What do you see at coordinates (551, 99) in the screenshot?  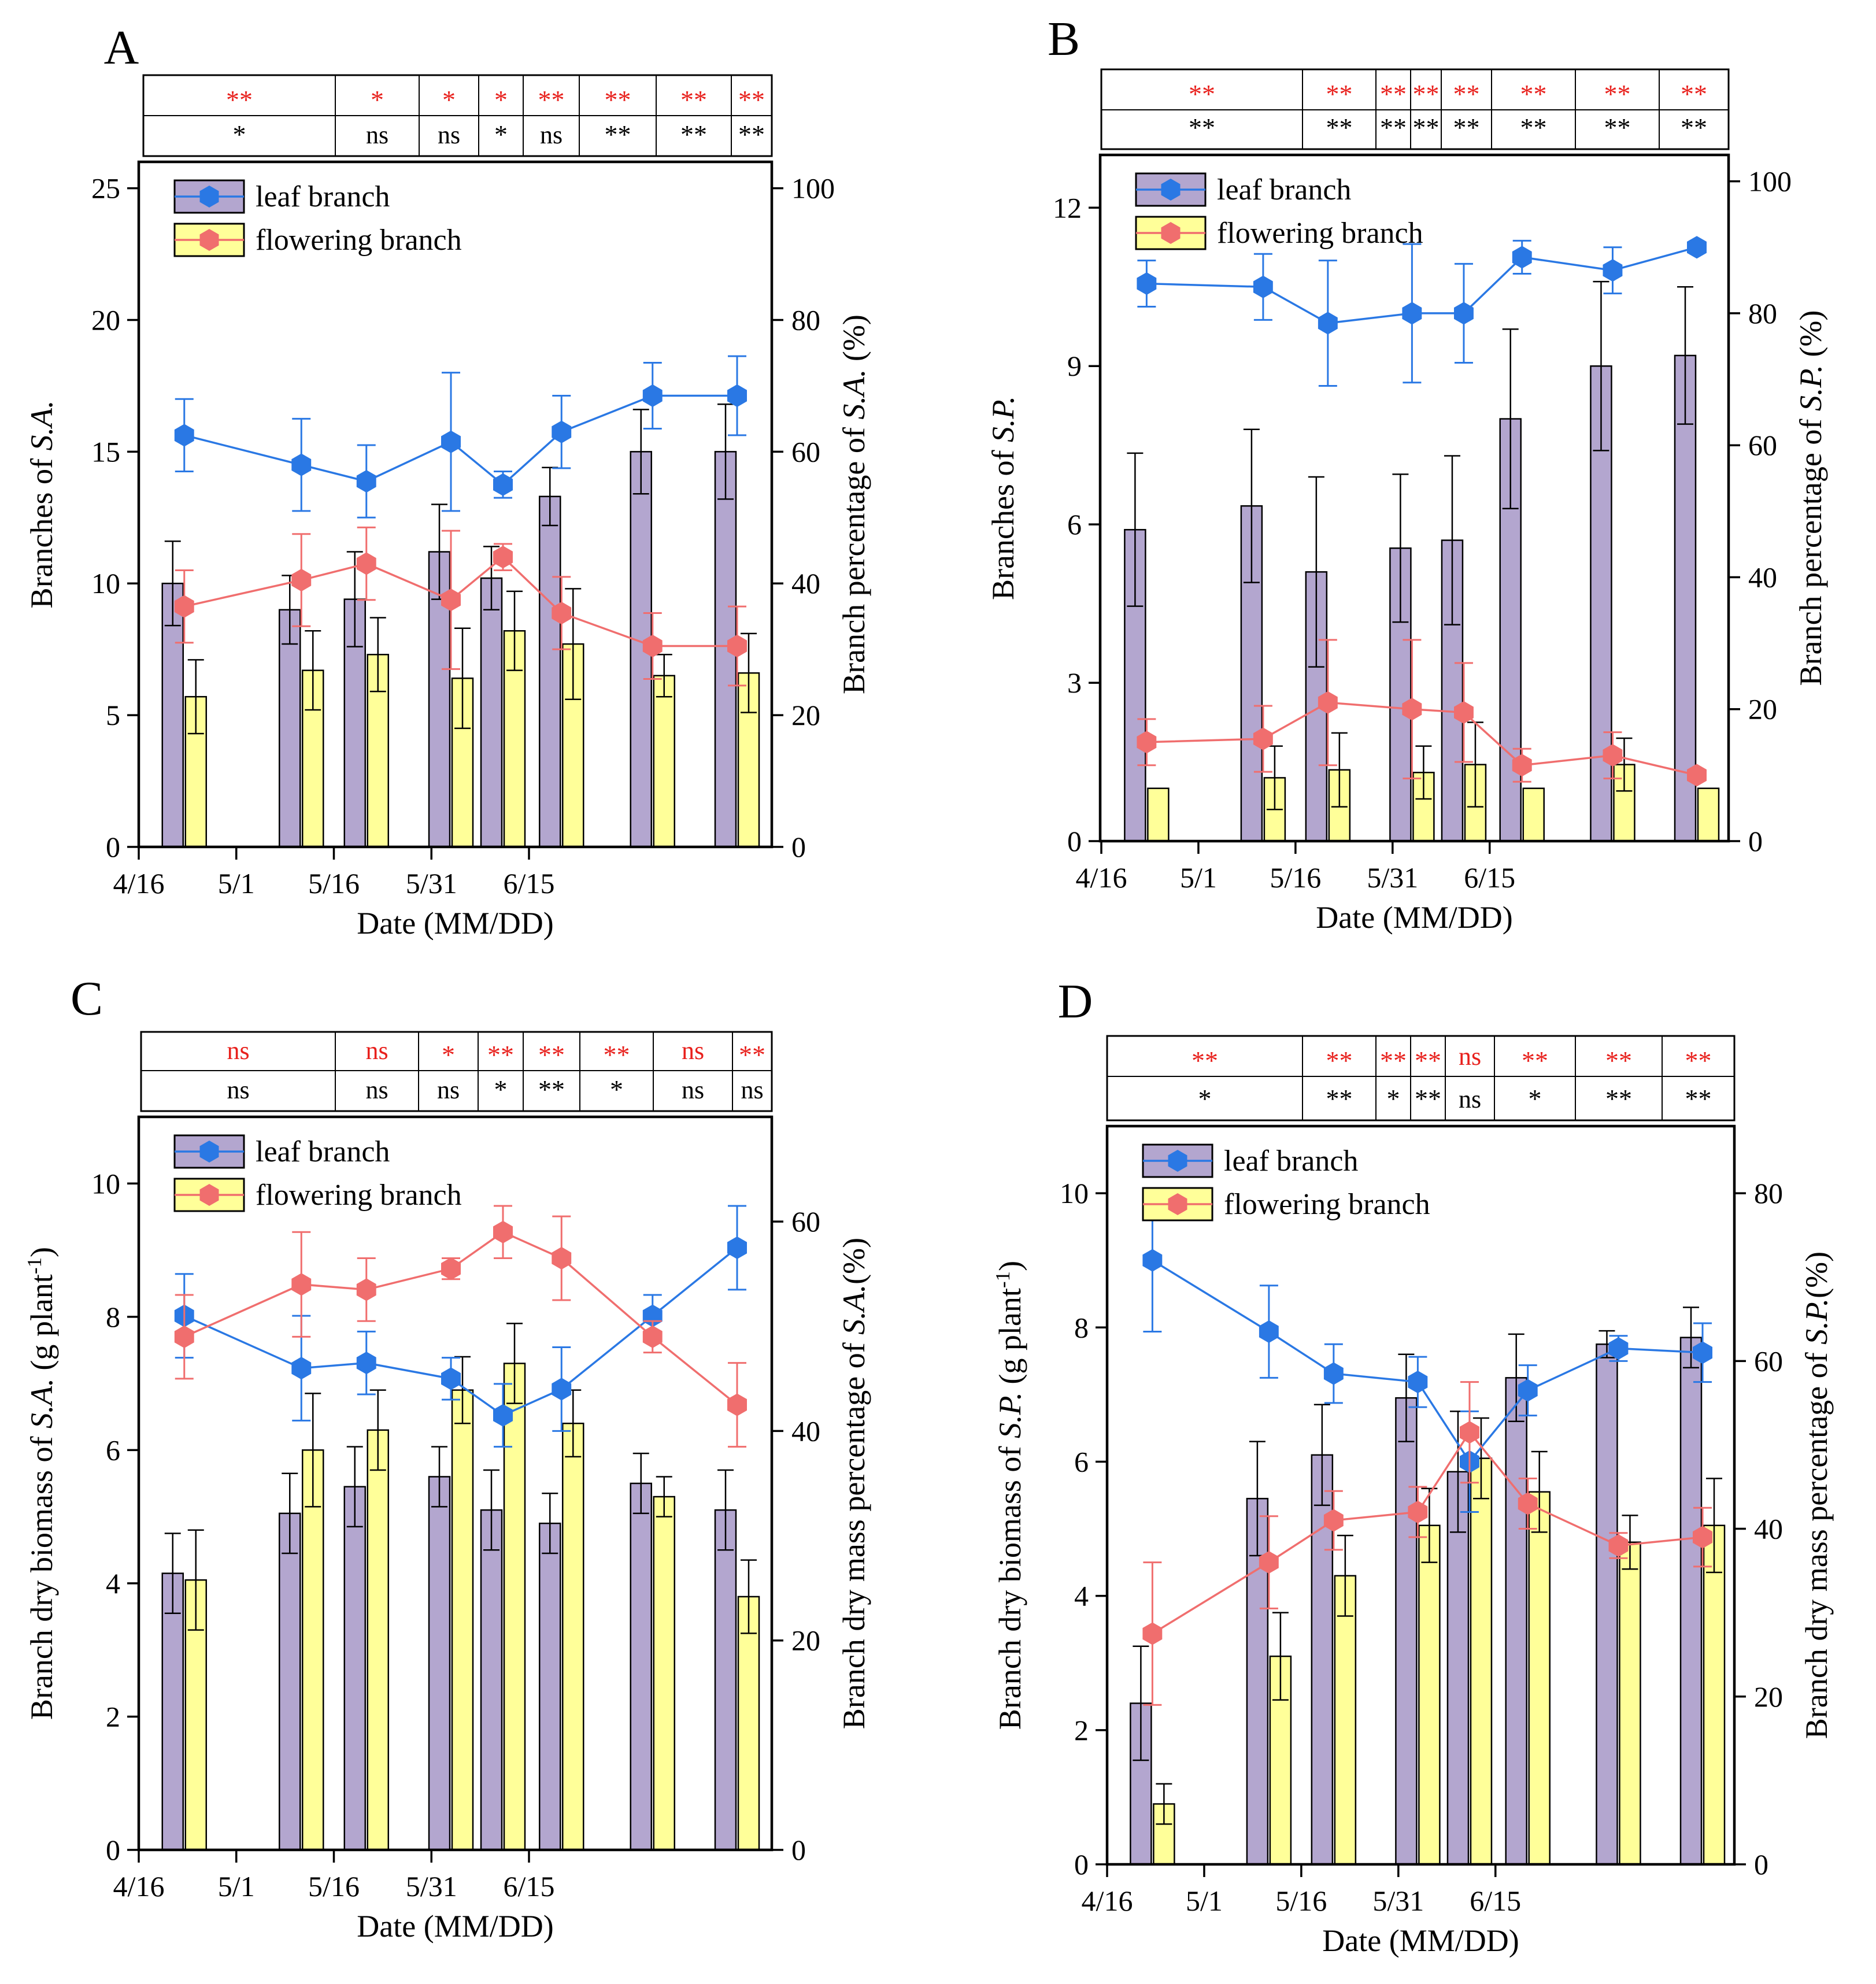 I see `panel-a-sig-top-4: **` at bounding box center [551, 99].